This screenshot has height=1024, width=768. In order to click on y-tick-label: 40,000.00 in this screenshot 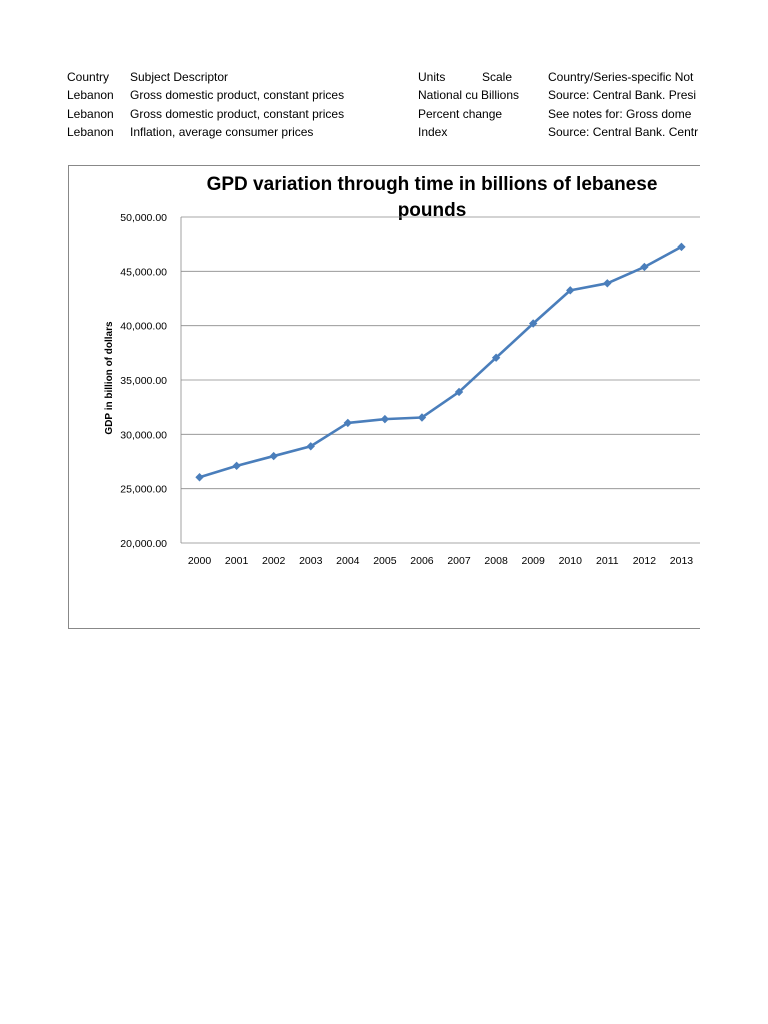, I will do `click(143, 327)`.